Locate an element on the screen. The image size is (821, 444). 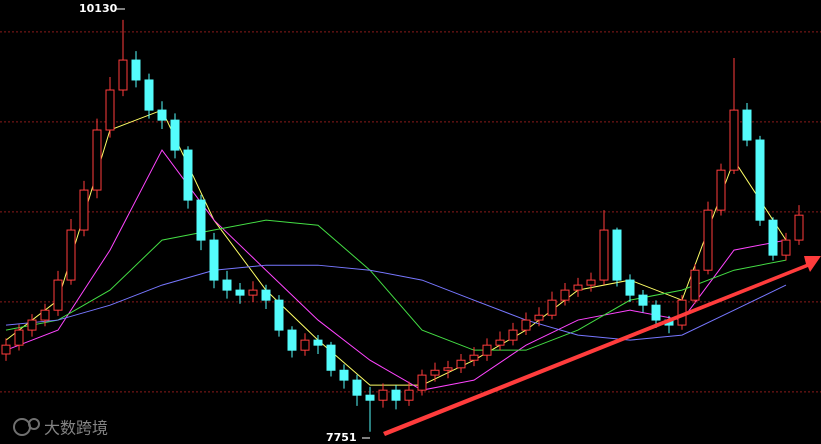
high-label: 10130 is located at coordinates (98, 8).